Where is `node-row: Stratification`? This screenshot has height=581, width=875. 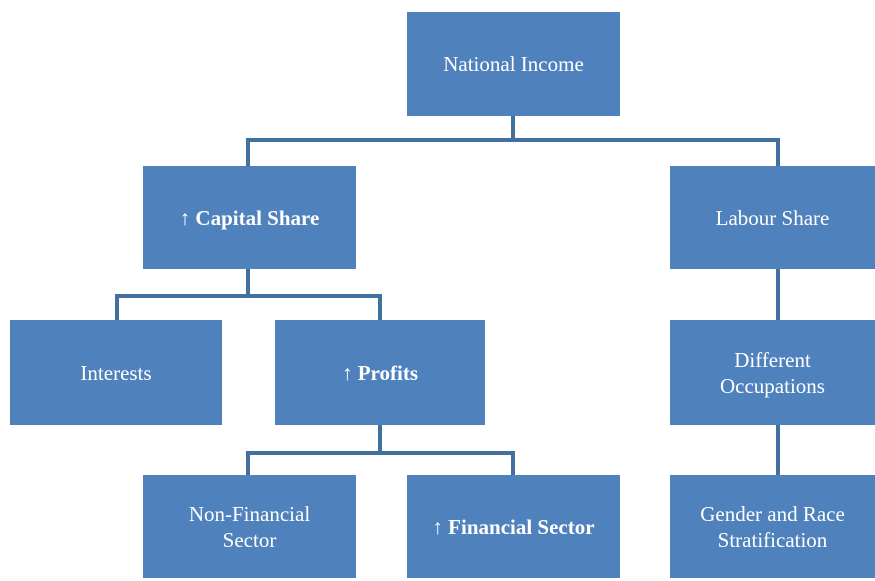 node-row: Stratification is located at coordinates (773, 540).